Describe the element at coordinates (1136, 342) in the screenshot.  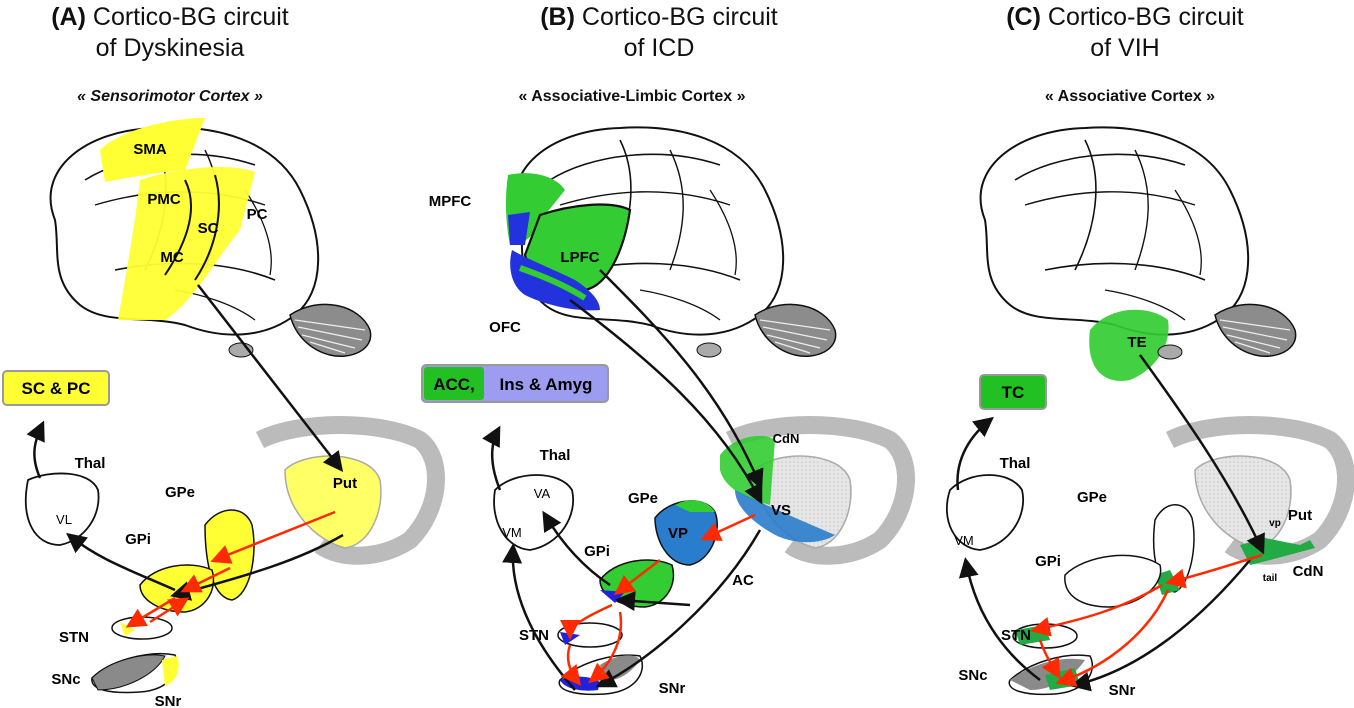
I see `panel-c-te-label: TE` at that location.